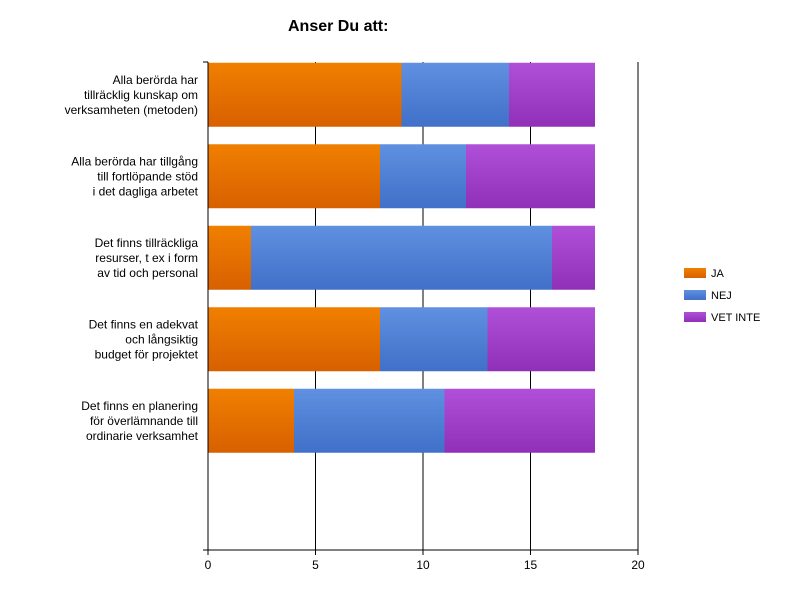 The image size is (800, 600). I want to click on category-label-line: verksamheten (metoden), so click(131, 110).